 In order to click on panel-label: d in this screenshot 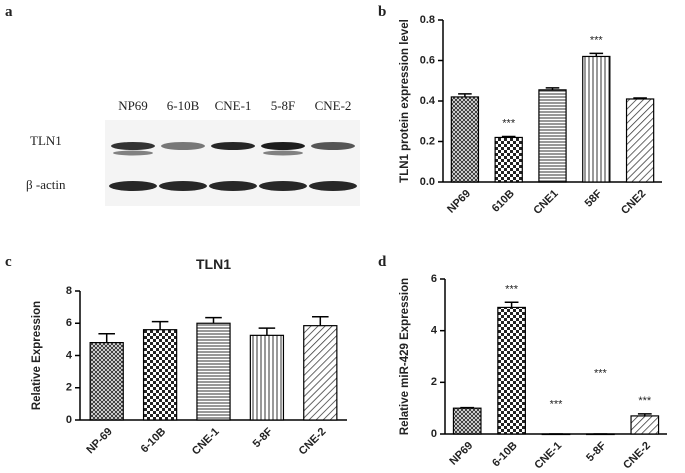, I will do `click(382, 262)`.